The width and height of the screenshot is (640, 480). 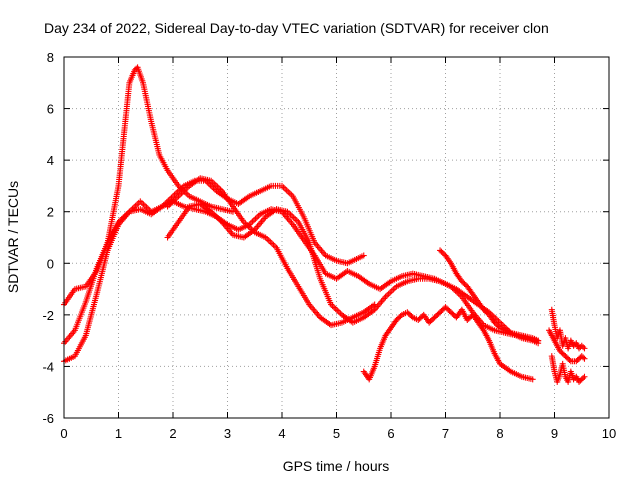 I want to click on x-tick-label: 1, so click(x=118, y=433).